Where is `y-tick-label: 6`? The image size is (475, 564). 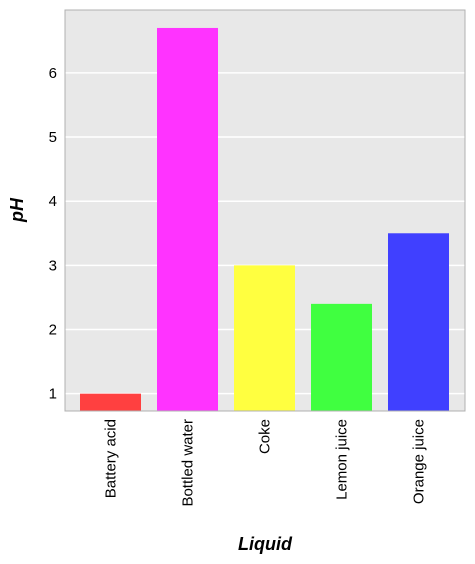
y-tick-label: 6 is located at coordinates (53, 73).